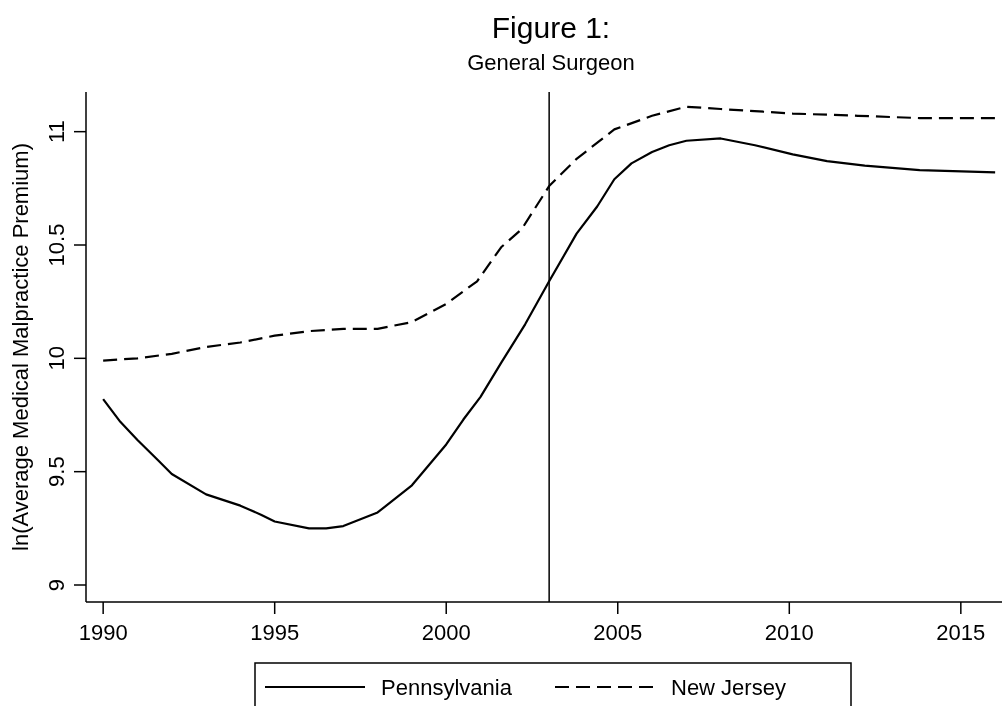 The image size is (1002, 706). What do you see at coordinates (103, 632) in the screenshot?
I see `x-tick-label: 1990` at bounding box center [103, 632].